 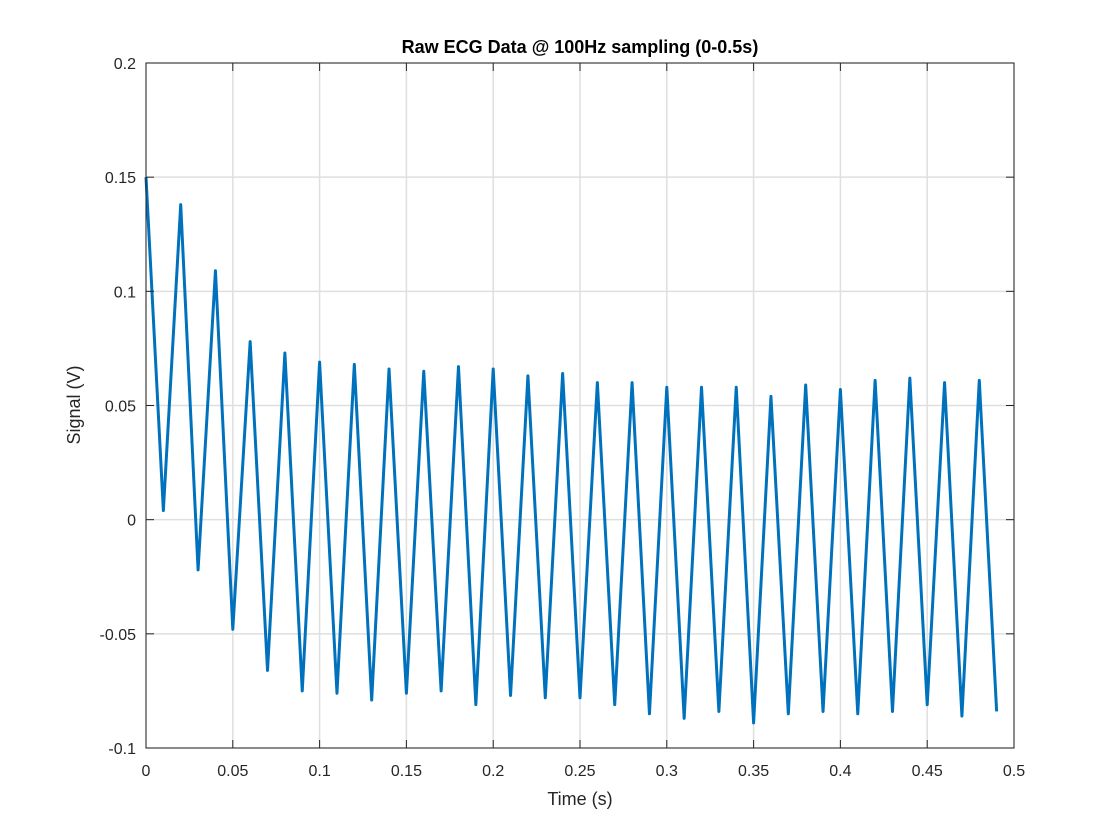 I want to click on x-tick-label: 0.05, so click(x=232, y=771).